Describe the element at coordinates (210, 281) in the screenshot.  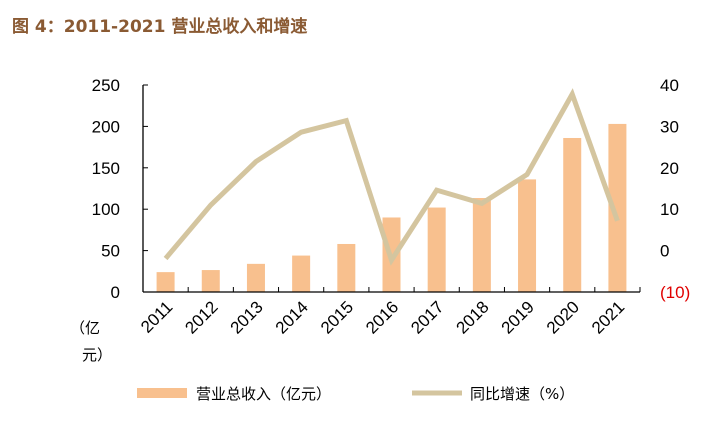
I see `bar-2012` at that location.